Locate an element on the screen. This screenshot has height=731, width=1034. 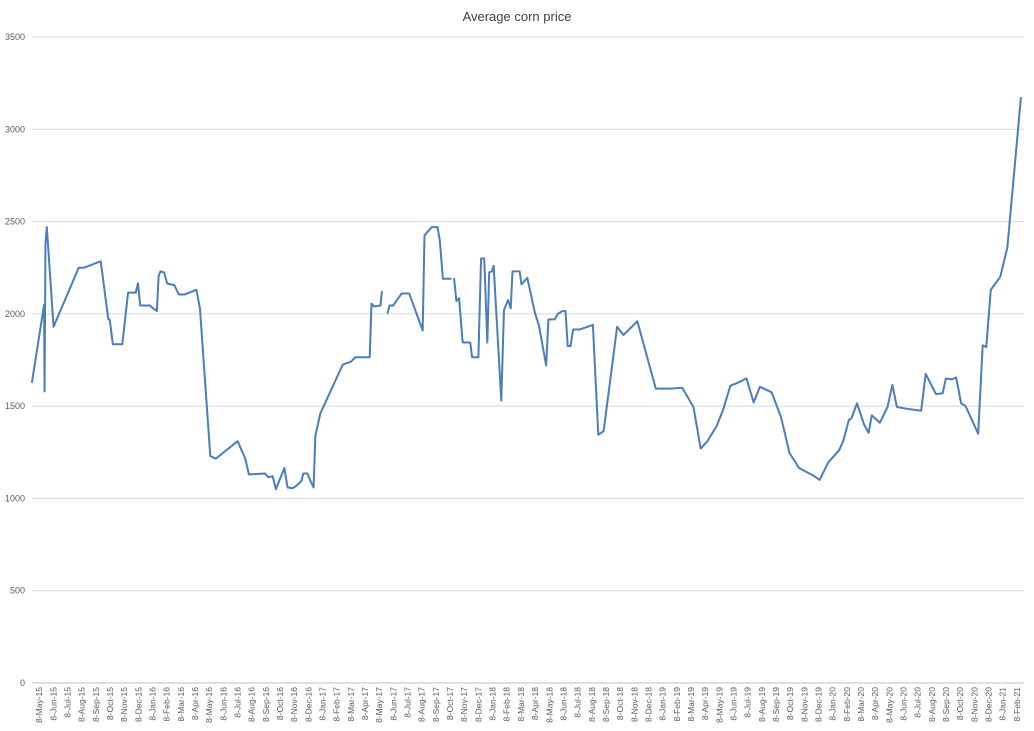
x-tick-label: 8-May-19 is located at coordinates (719, 705).